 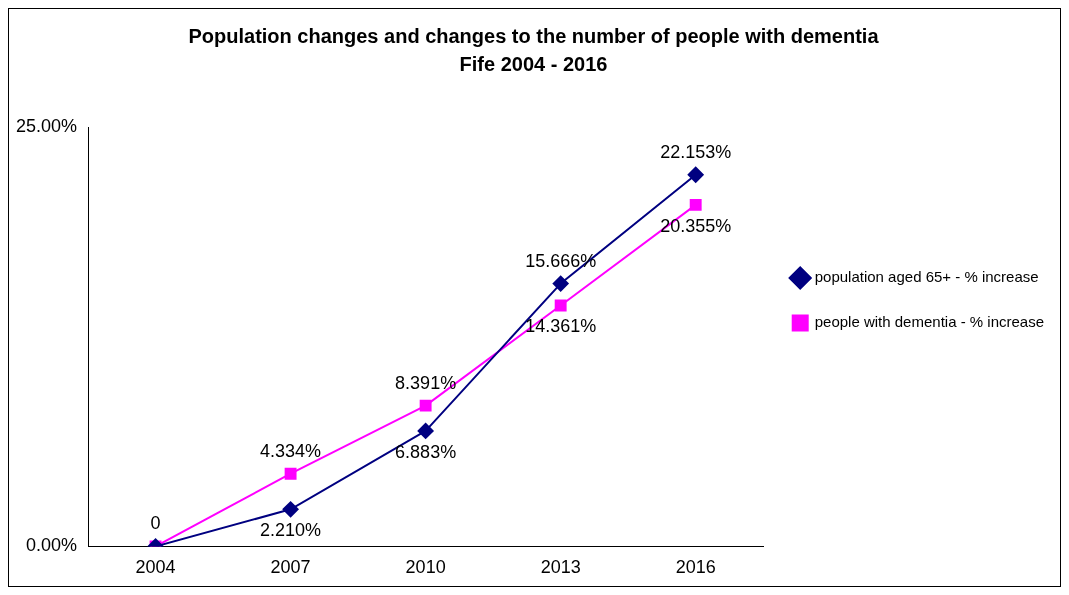 What do you see at coordinates (155, 567) in the screenshot?
I see `x-tick-label: 2004` at bounding box center [155, 567].